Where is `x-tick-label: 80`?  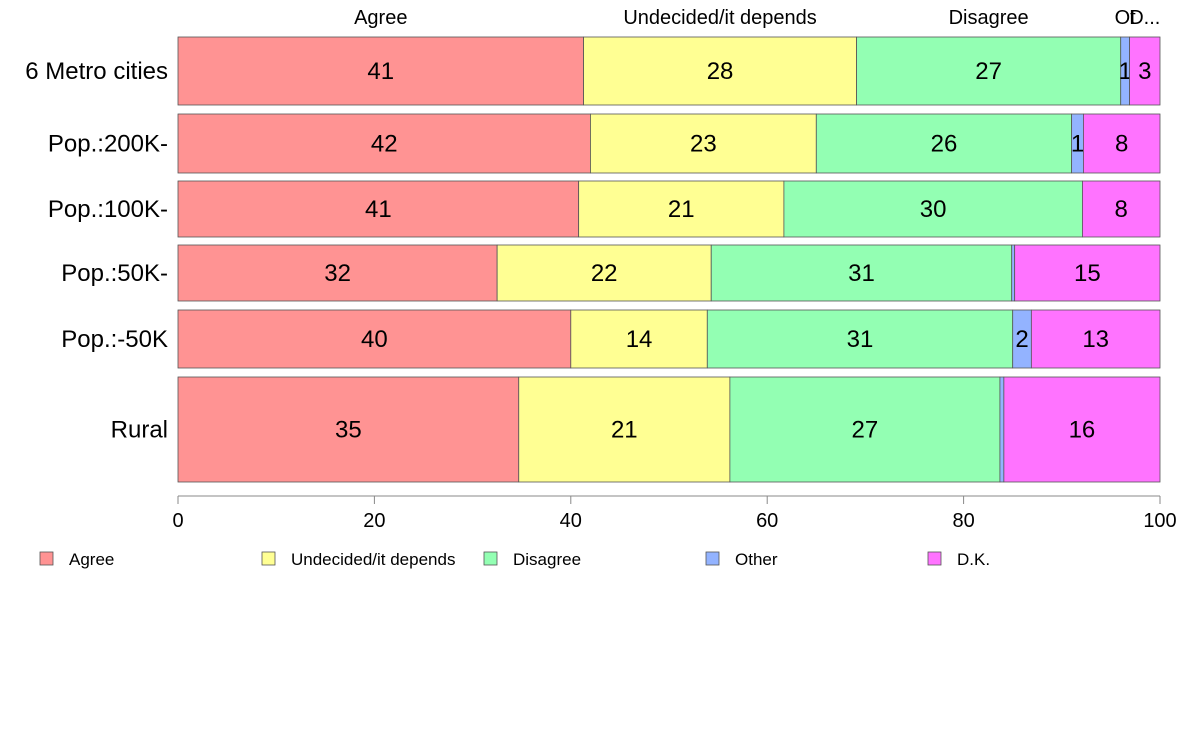 x-tick-label: 80 is located at coordinates (963, 521).